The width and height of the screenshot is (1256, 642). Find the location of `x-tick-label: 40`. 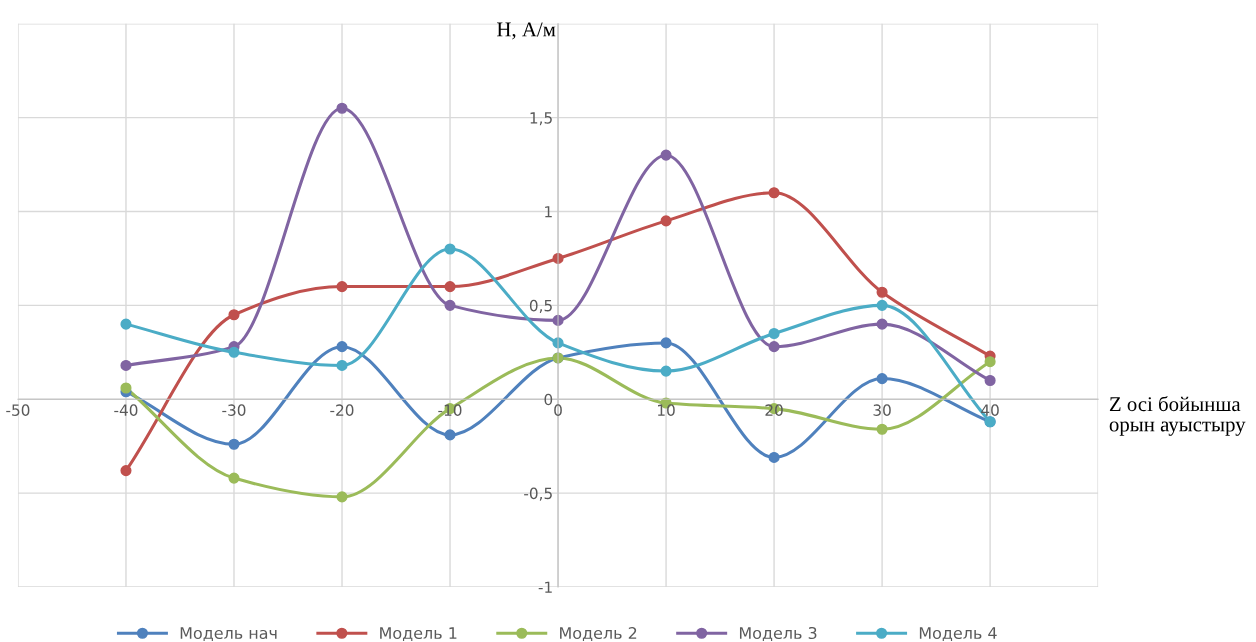

x-tick-label: 40 is located at coordinates (990, 410).